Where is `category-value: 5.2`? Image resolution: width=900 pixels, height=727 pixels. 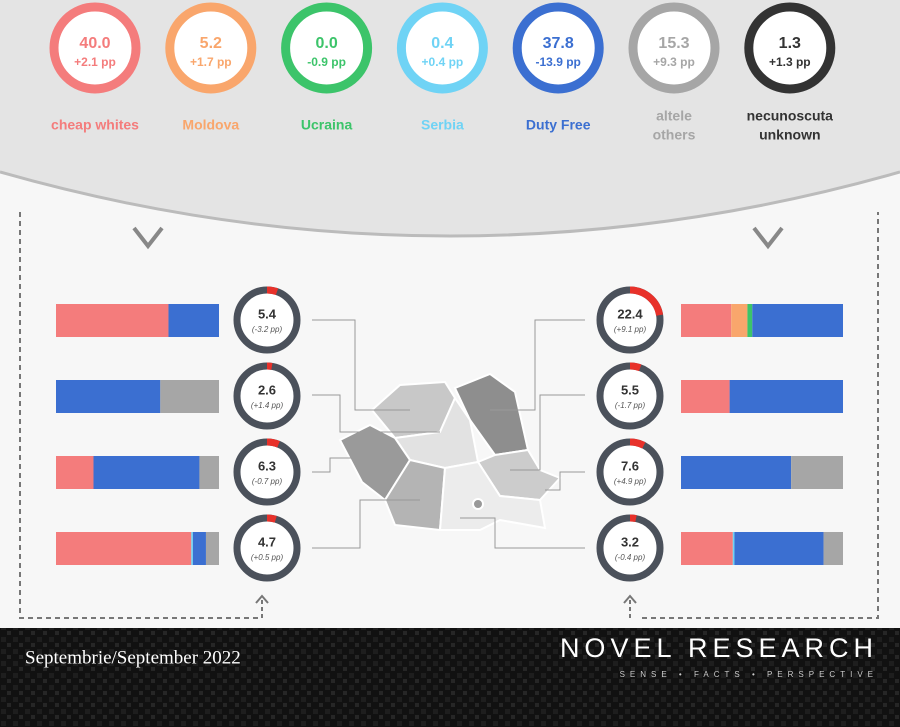
category-value: 5.2 is located at coordinates (211, 43).